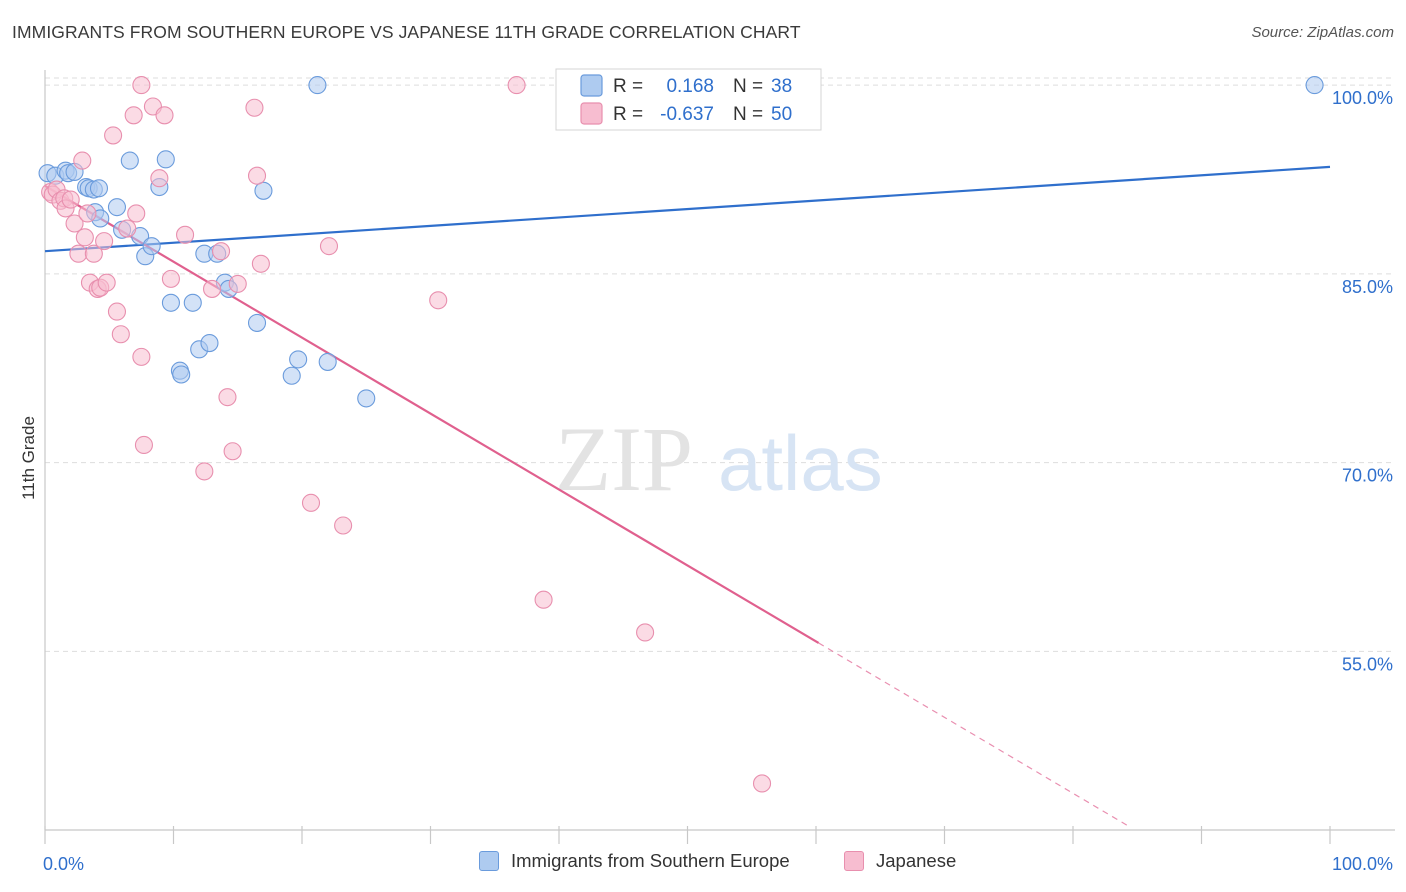 The height and width of the screenshot is (892, 1406). What do you see at coordinates (28, 458) in the screenshot?
I see `y-axis-label: 11th Grade` at bounding box center [28, 458].